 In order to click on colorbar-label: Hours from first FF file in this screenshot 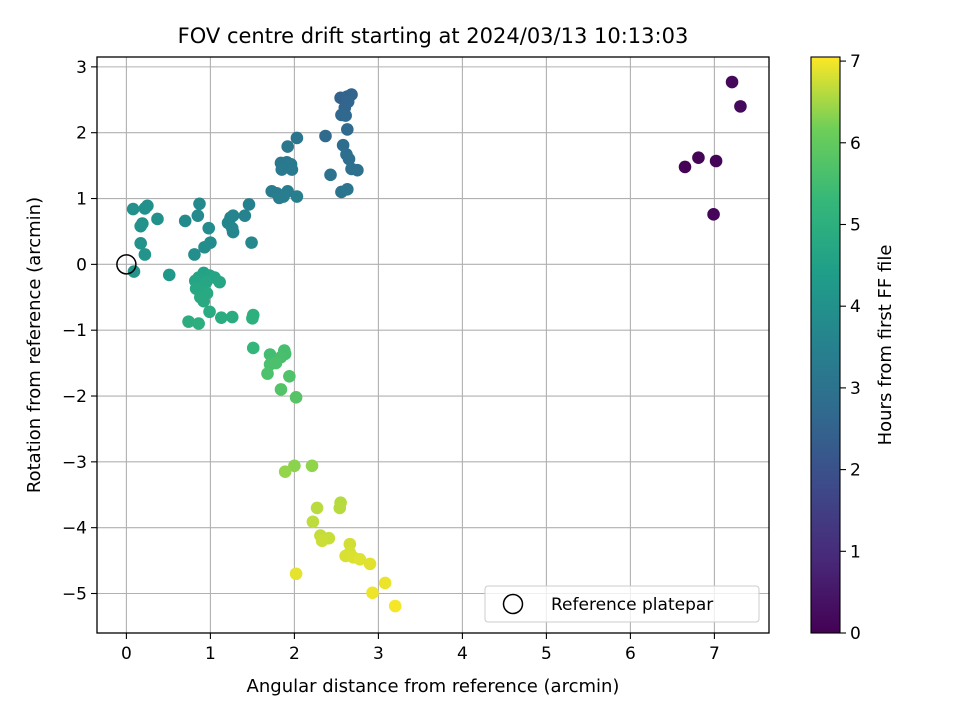, I will do `click(885, 345)`.